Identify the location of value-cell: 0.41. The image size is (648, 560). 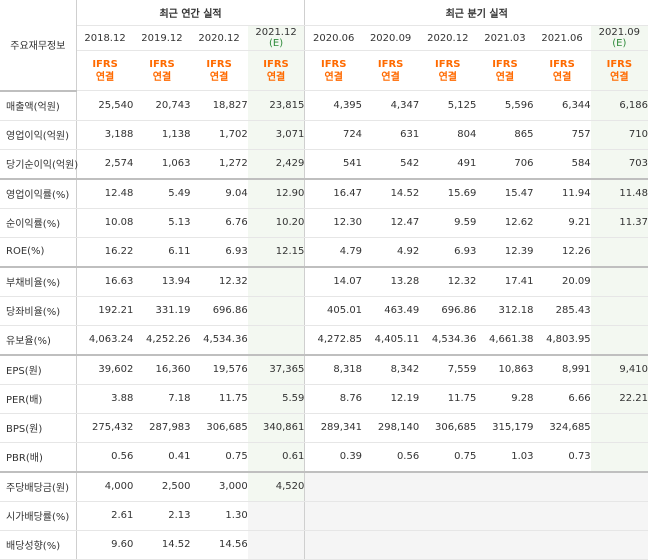
(162, 457).